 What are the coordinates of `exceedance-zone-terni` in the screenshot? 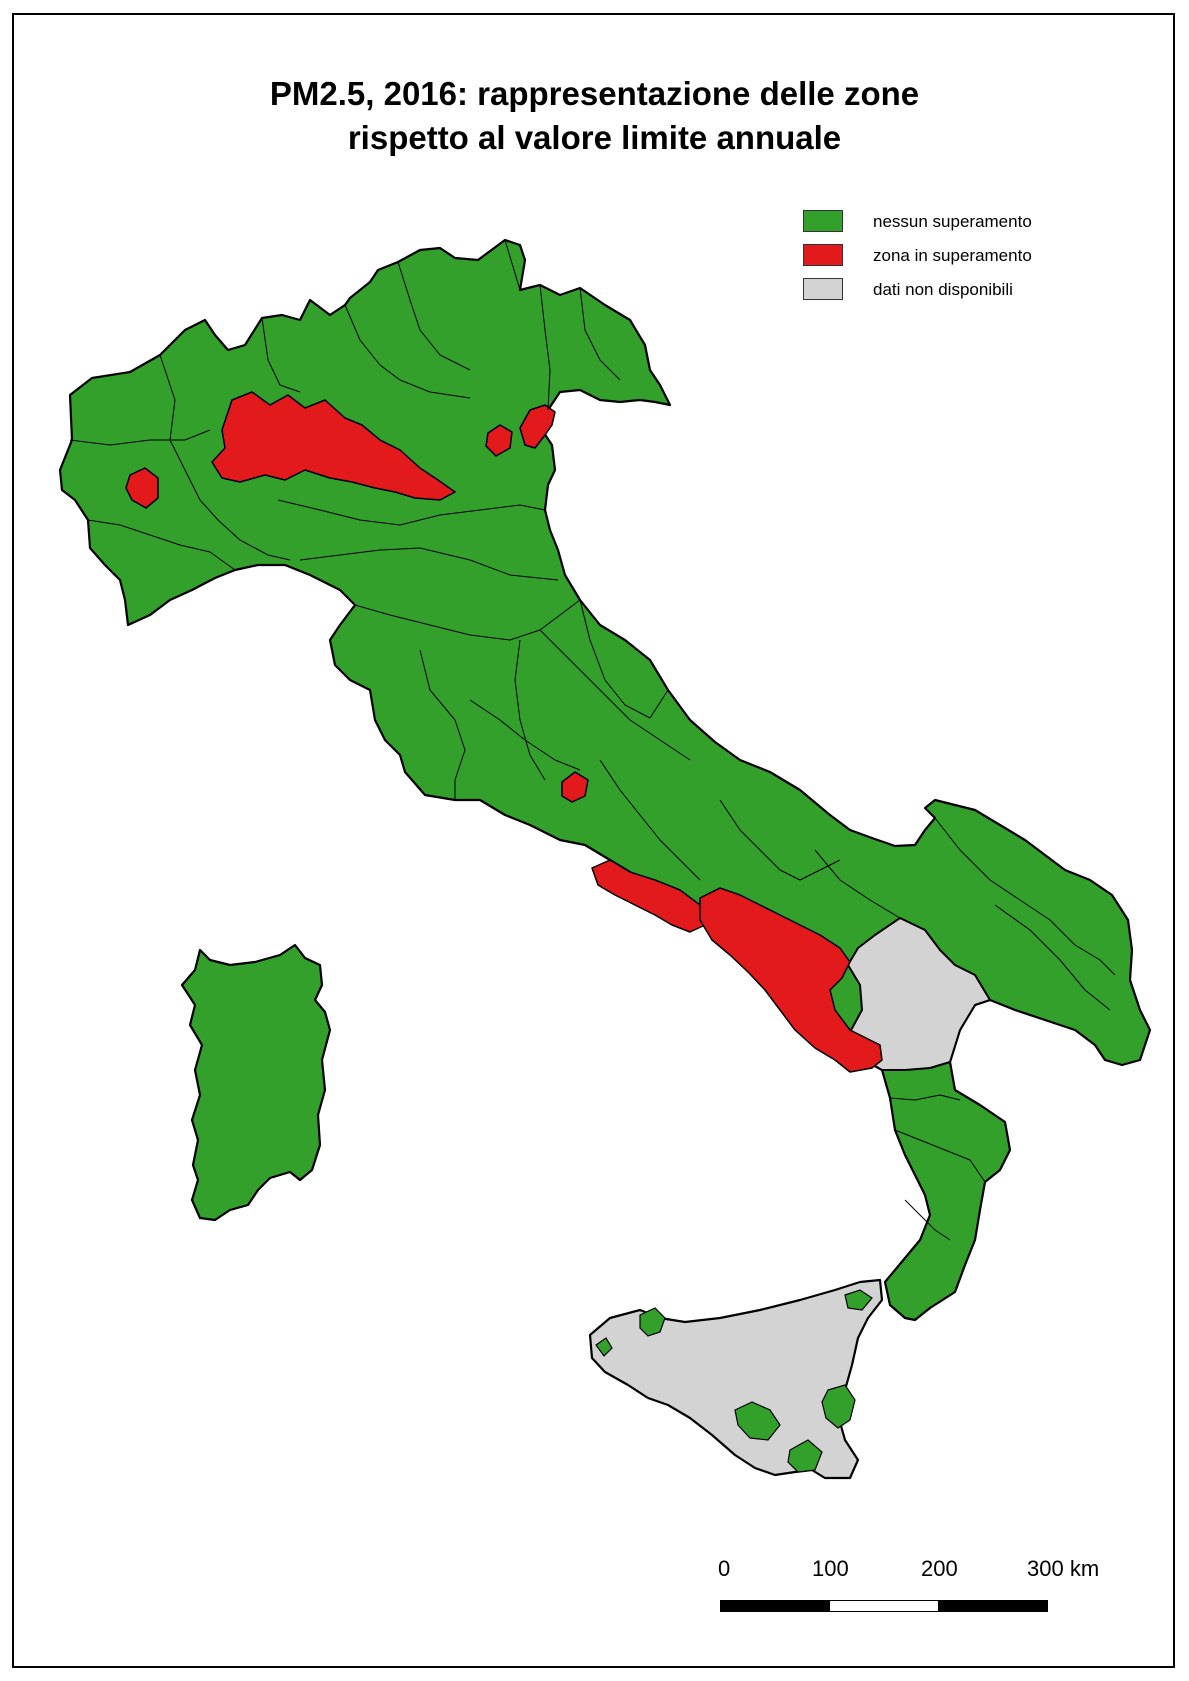 It's located at (575, 787).